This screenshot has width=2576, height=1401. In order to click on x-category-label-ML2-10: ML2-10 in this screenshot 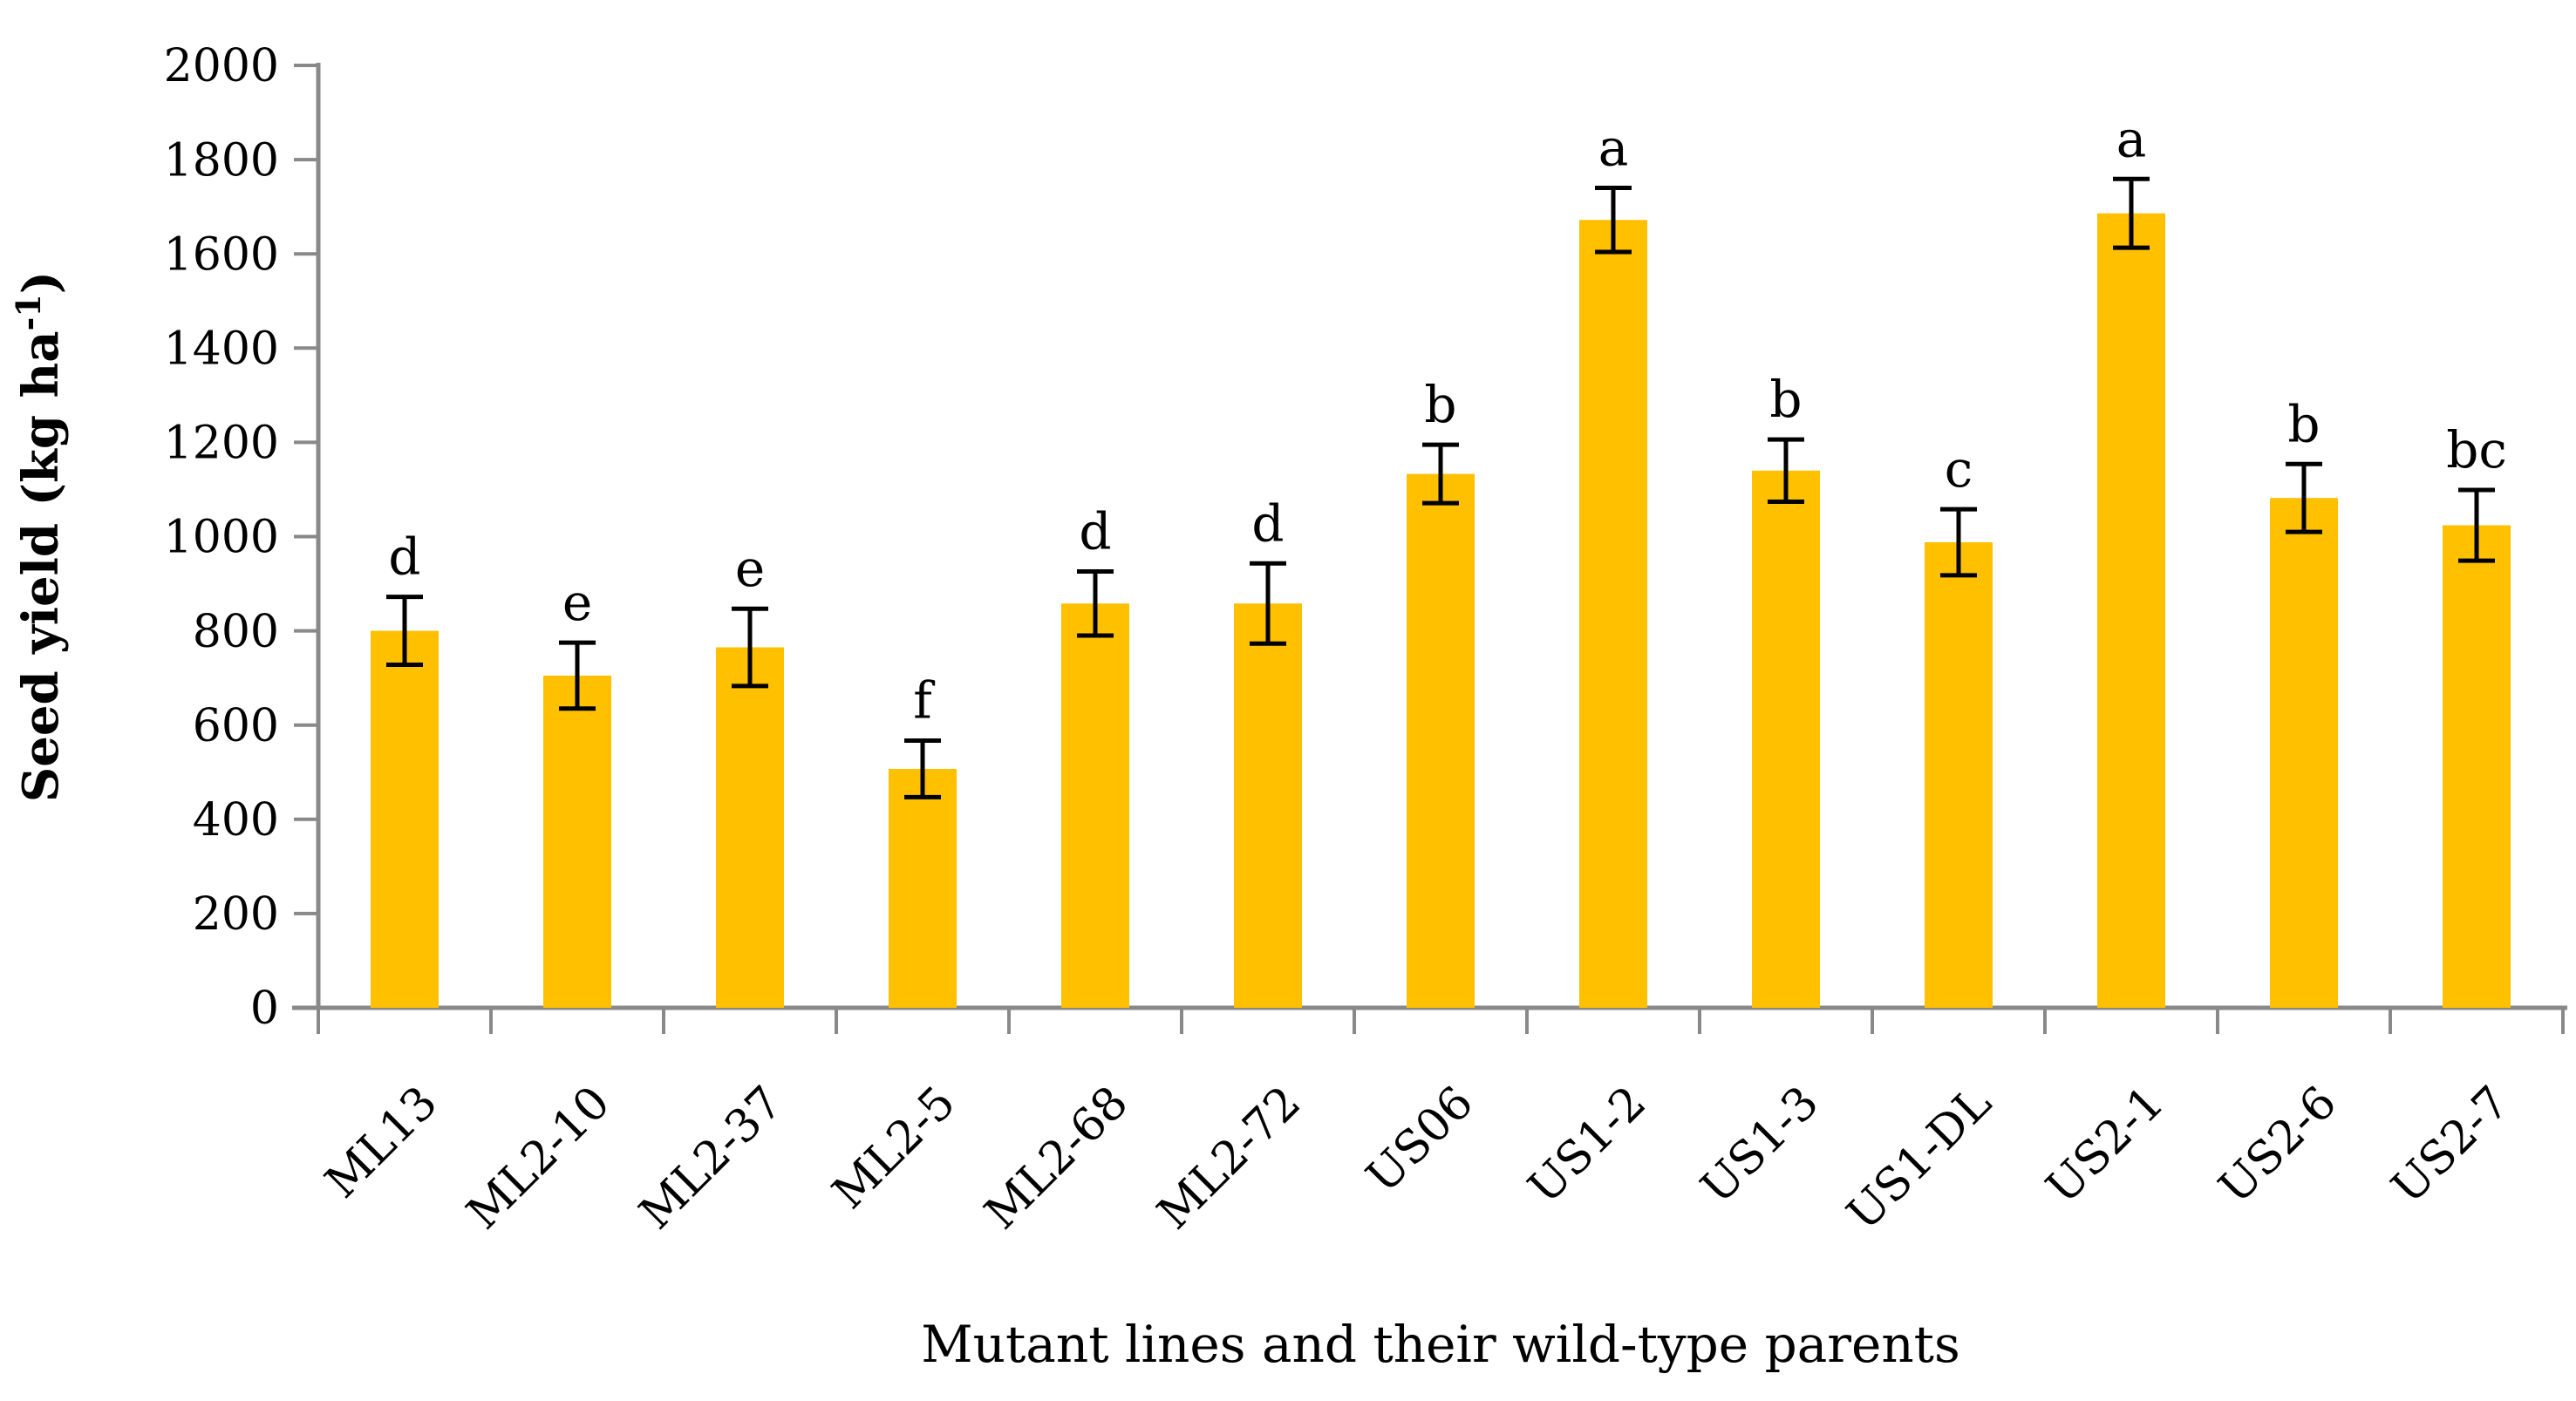, I will do `click(539, 1158)`.